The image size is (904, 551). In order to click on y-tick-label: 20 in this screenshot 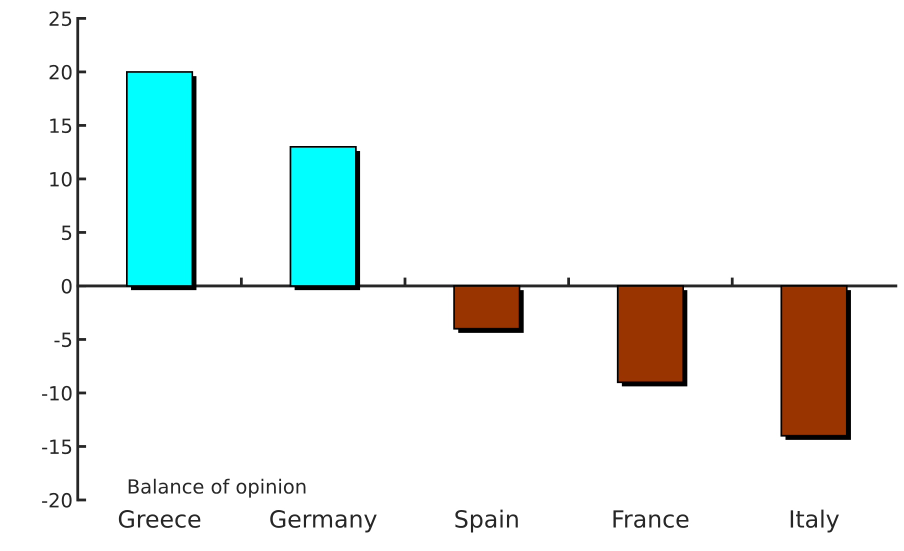, I will do `click(61, 72)`.